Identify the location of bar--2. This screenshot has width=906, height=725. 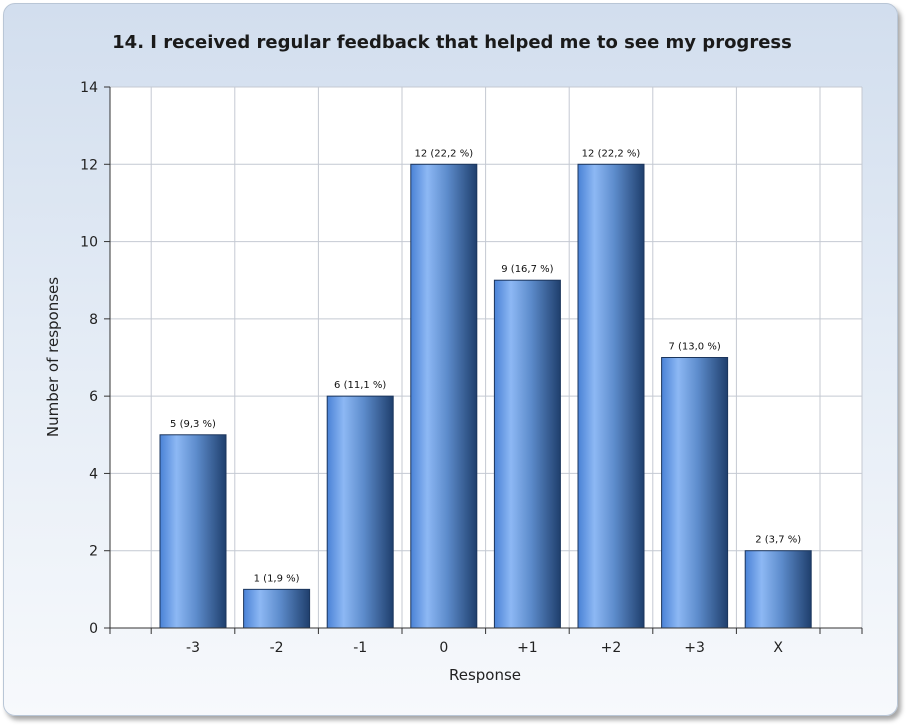
(277, 608).